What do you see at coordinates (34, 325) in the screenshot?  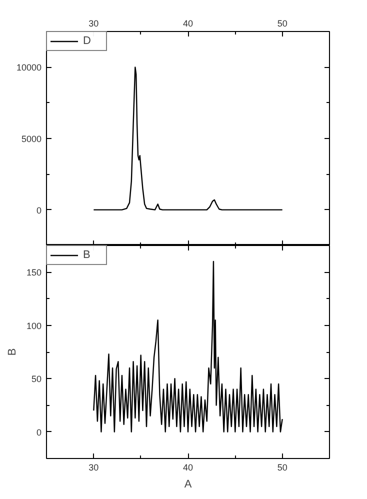 I see `y-tick-label: 100` at bounding box center [34, 325].